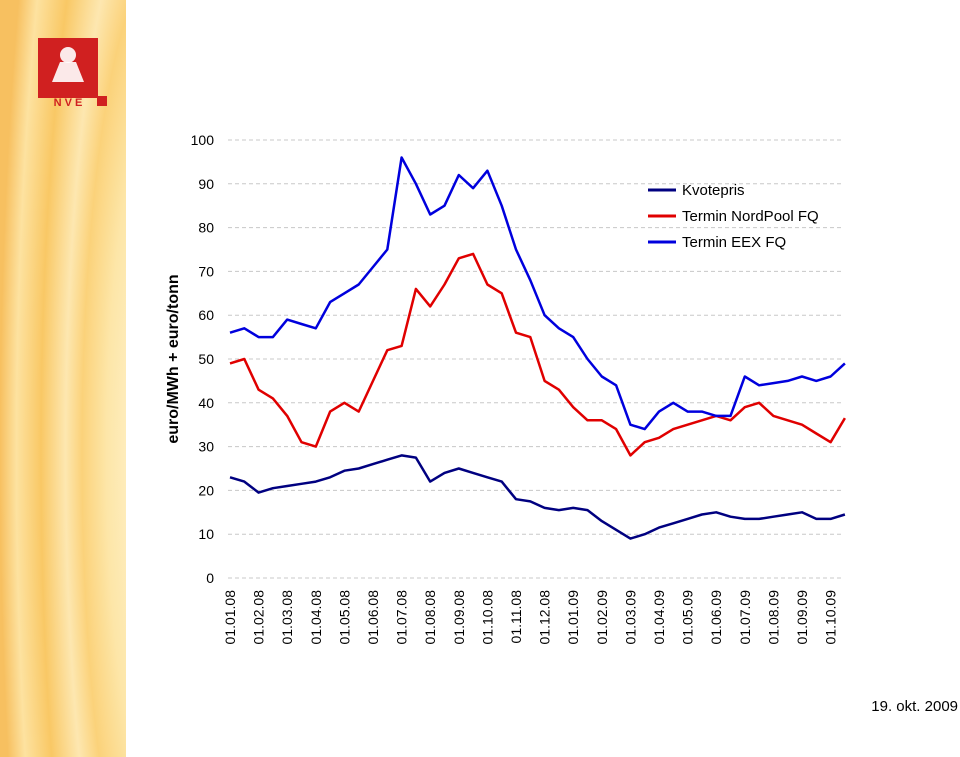  I want to click on legend-label: Termin NordPool FQ, so click(750, 216).